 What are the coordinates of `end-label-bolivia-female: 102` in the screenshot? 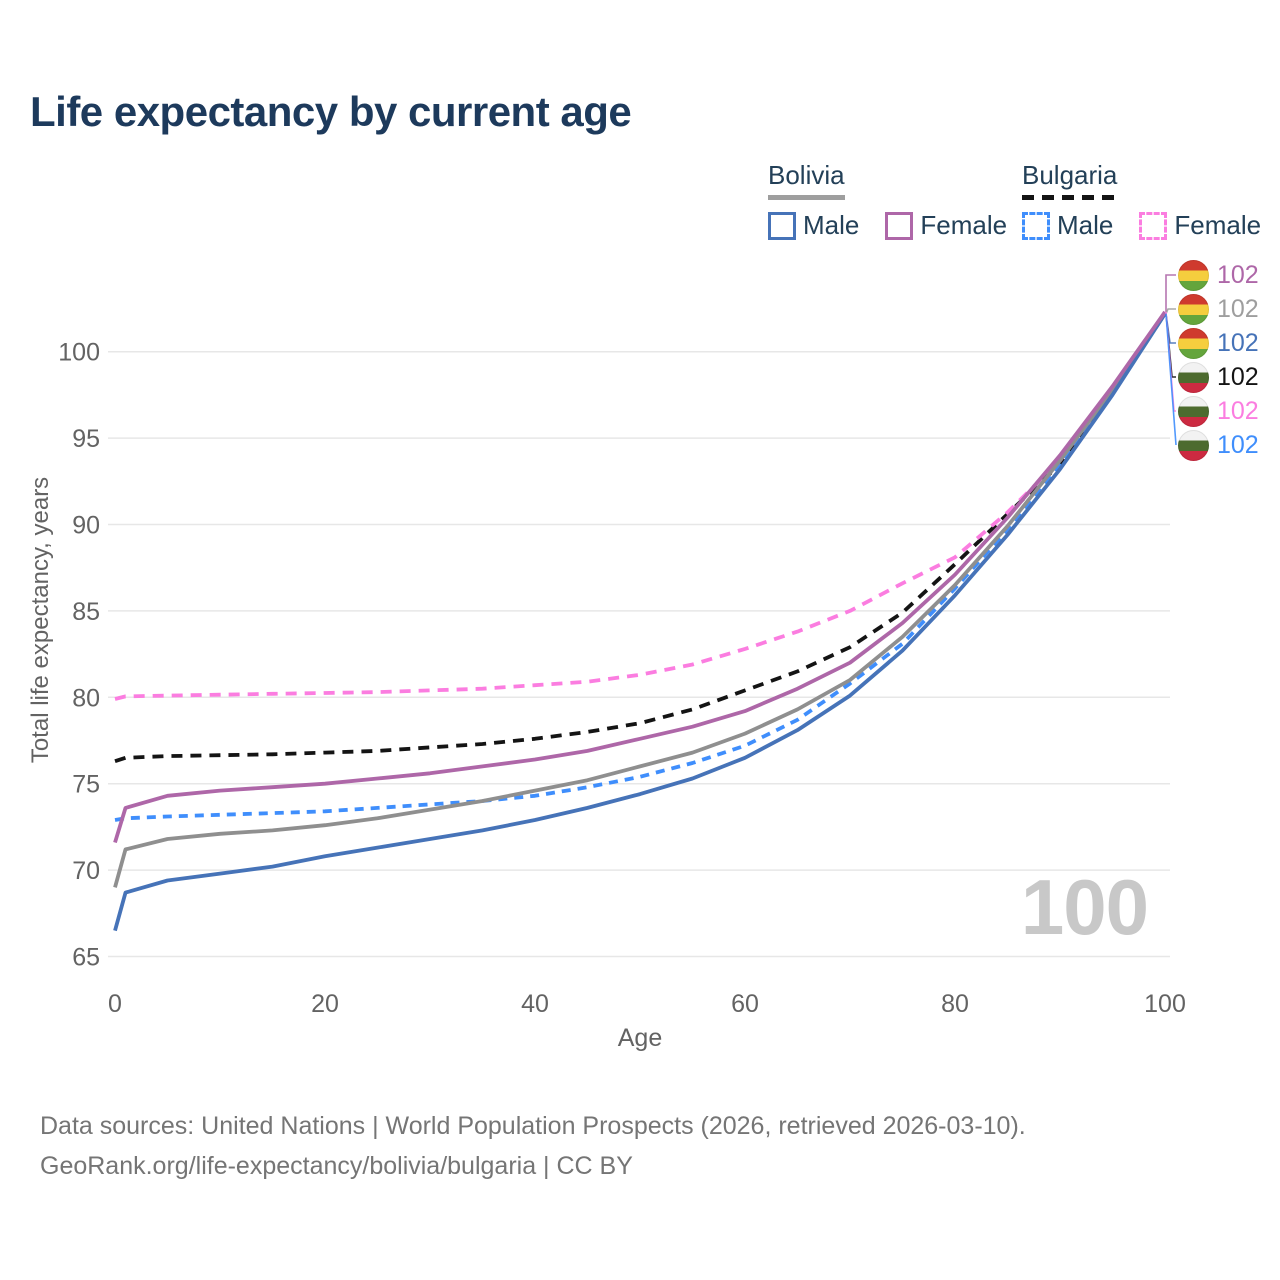 It's located at (1218, 275).